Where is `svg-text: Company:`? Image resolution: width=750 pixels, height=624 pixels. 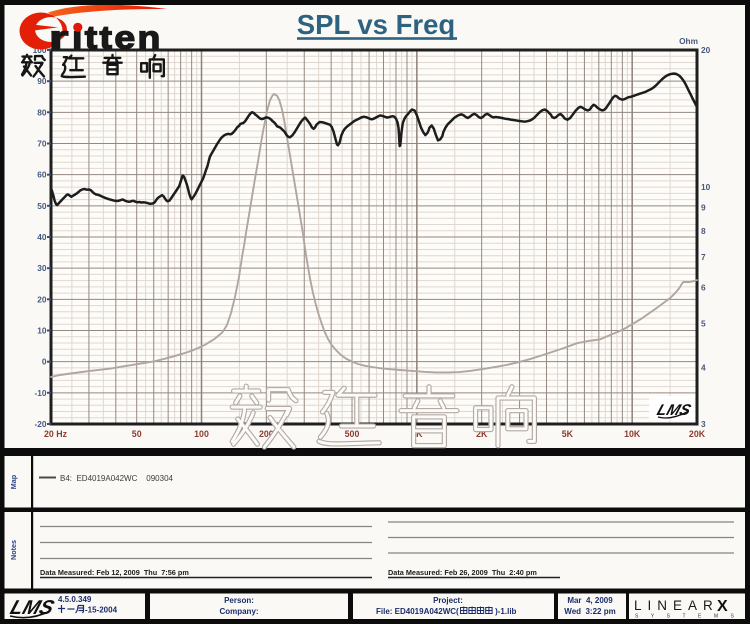
svg-text: Company: is located at coordinates (238, 611).